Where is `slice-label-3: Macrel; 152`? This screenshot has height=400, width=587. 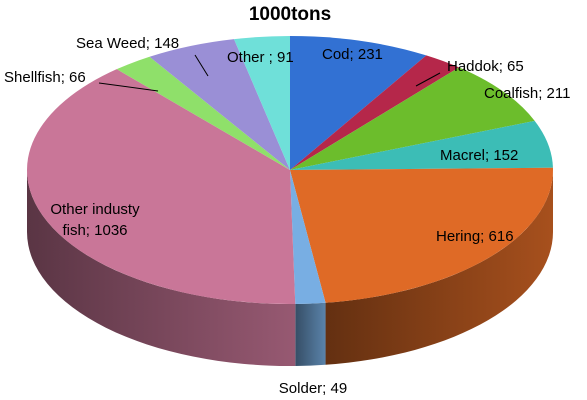 slice-label-3: Macrel; 152 is located at coordinates (479, 155).